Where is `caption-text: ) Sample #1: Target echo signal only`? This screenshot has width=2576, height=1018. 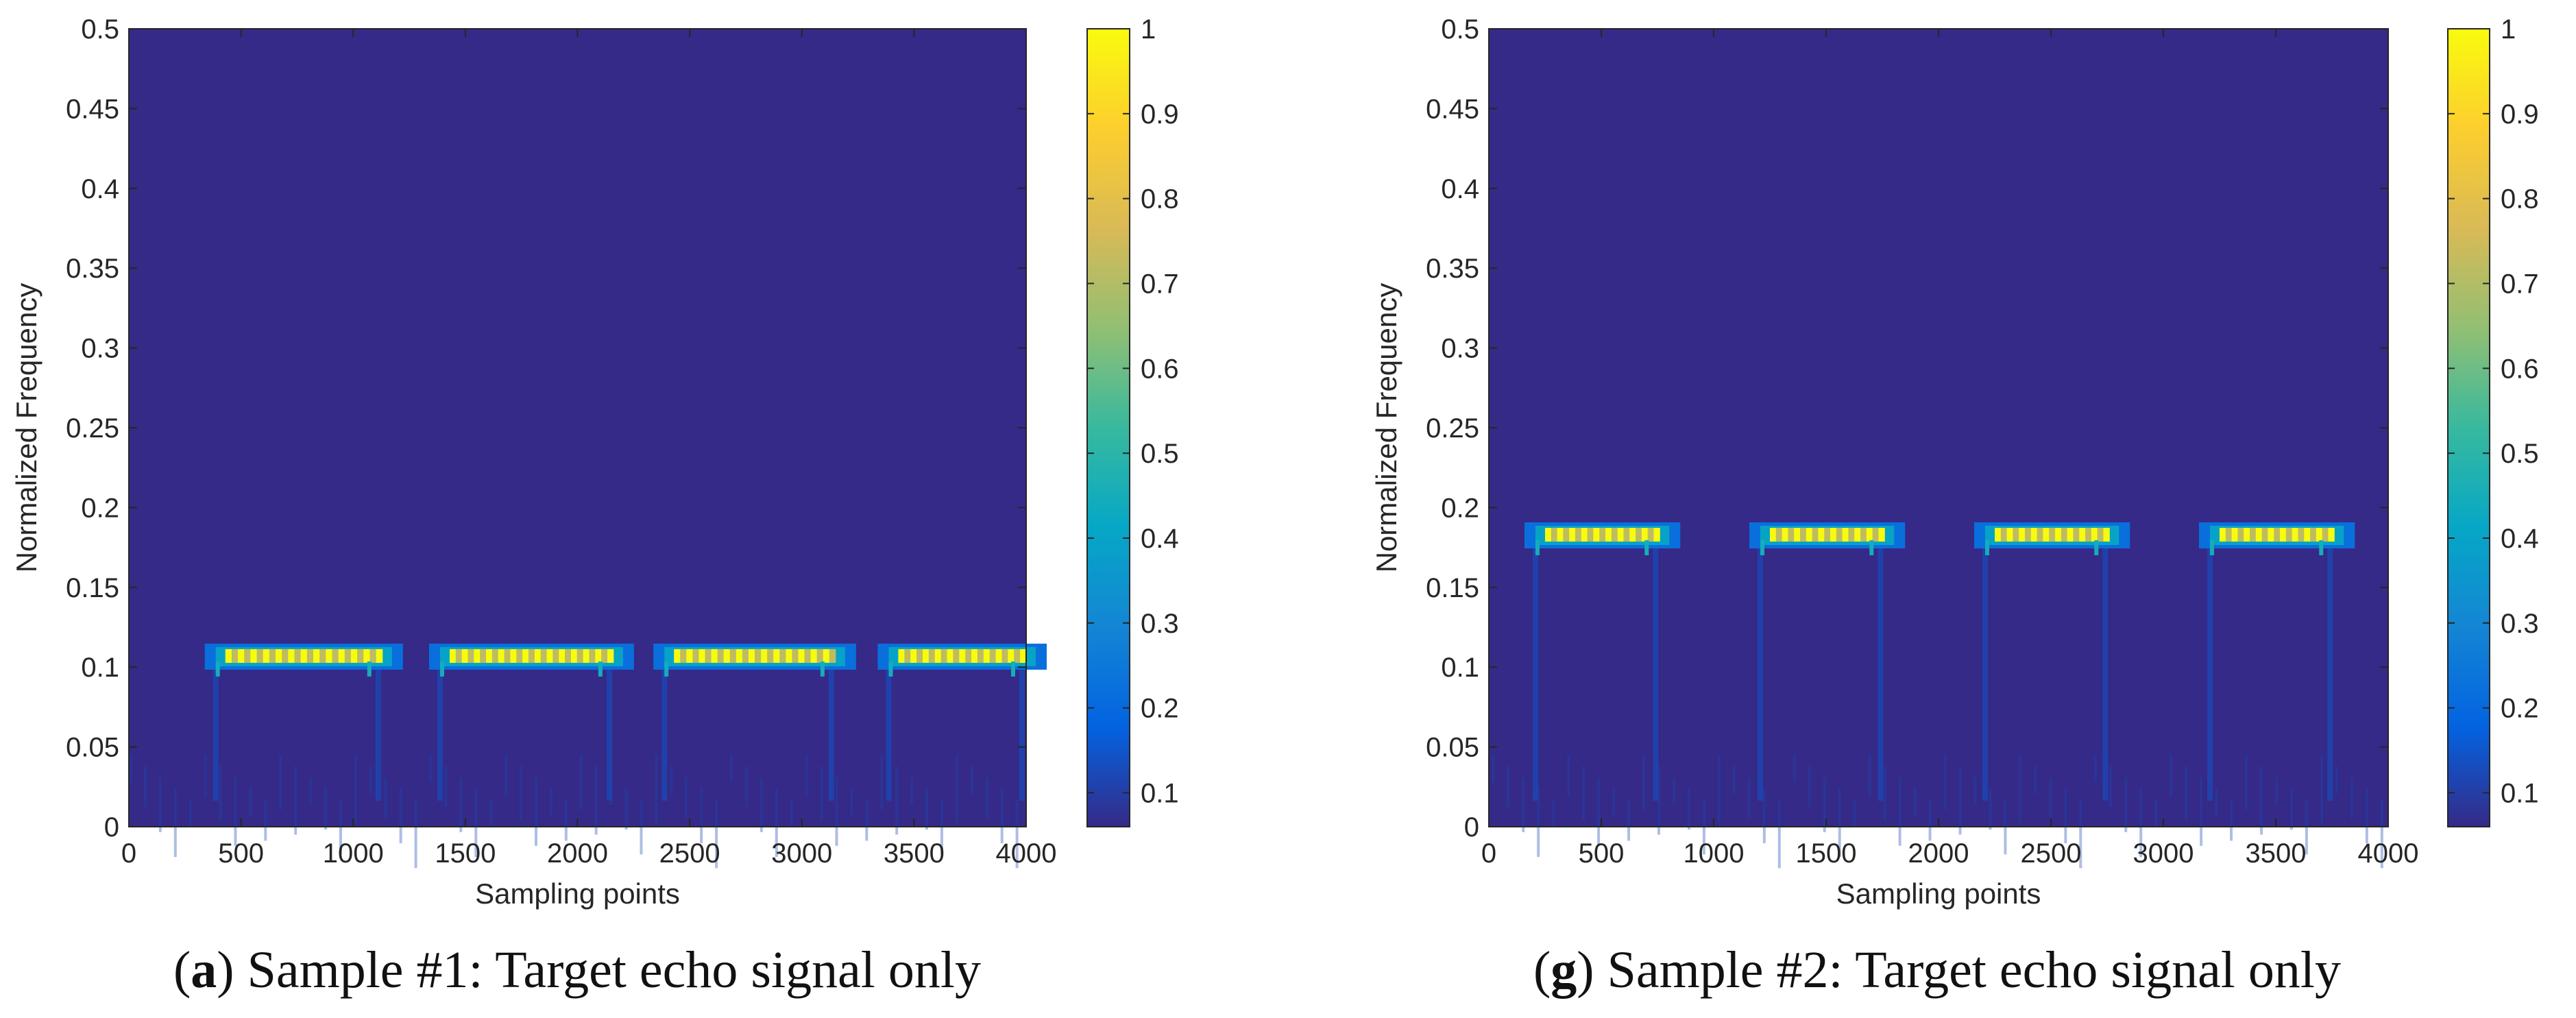
caption-text: ) Sample #1: Target echo signal only is located at coordinates (599, 970).